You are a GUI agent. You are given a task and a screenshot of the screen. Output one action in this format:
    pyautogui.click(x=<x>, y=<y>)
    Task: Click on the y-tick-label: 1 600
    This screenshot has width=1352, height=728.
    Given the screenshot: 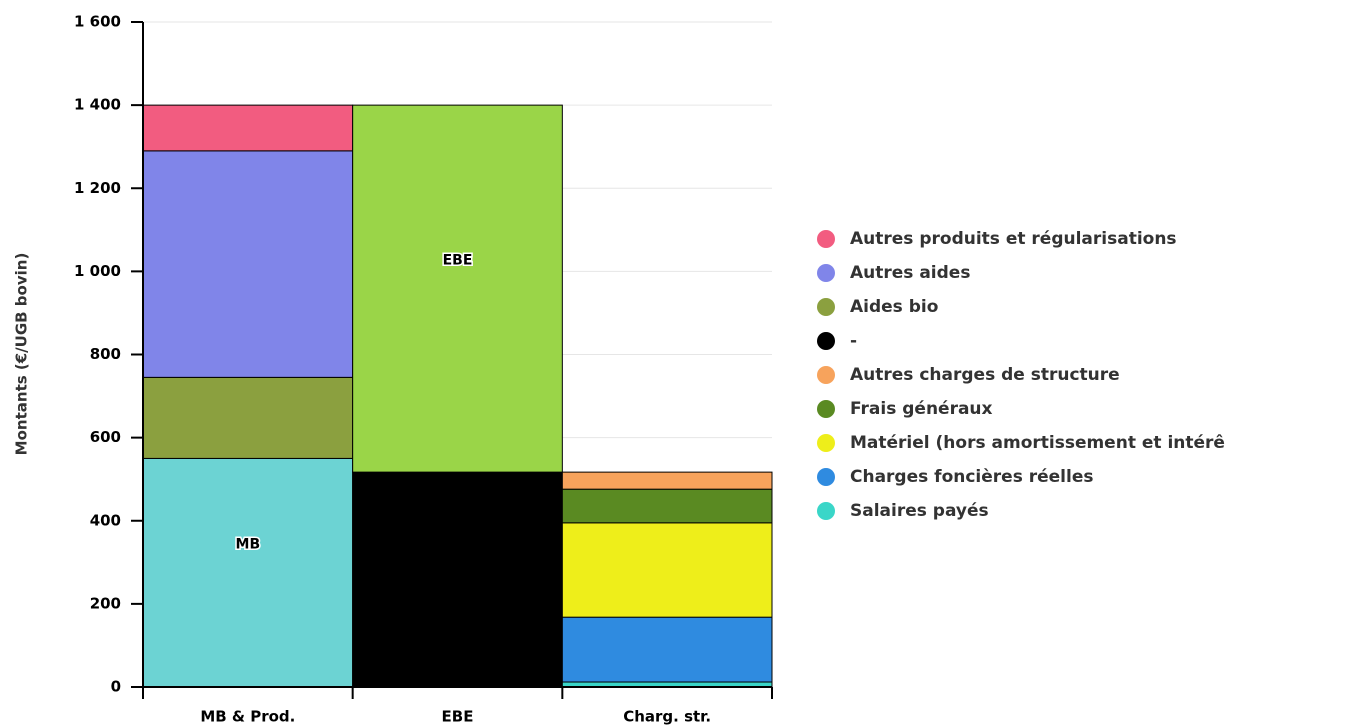 What is the action you would take?
    pyautogui.click(x=97, y=22)
    